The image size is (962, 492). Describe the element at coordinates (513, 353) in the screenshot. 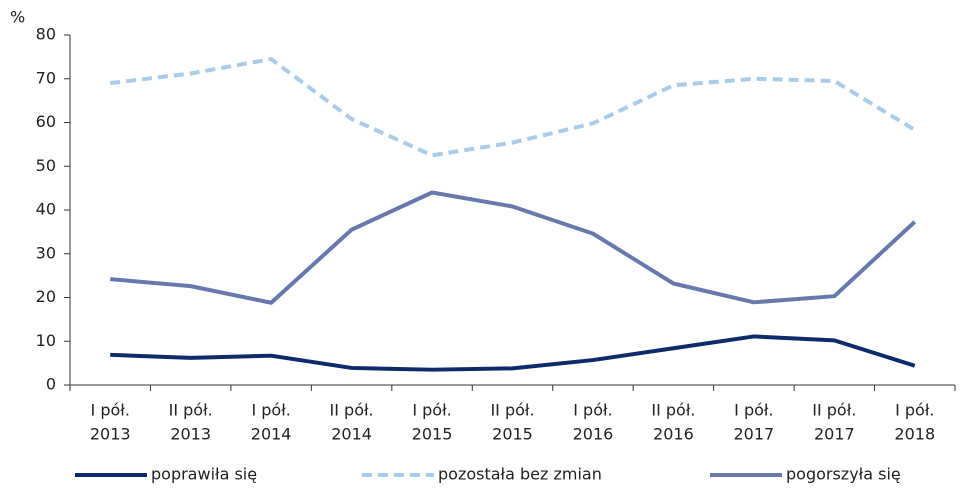

I see `series-line` at that location.